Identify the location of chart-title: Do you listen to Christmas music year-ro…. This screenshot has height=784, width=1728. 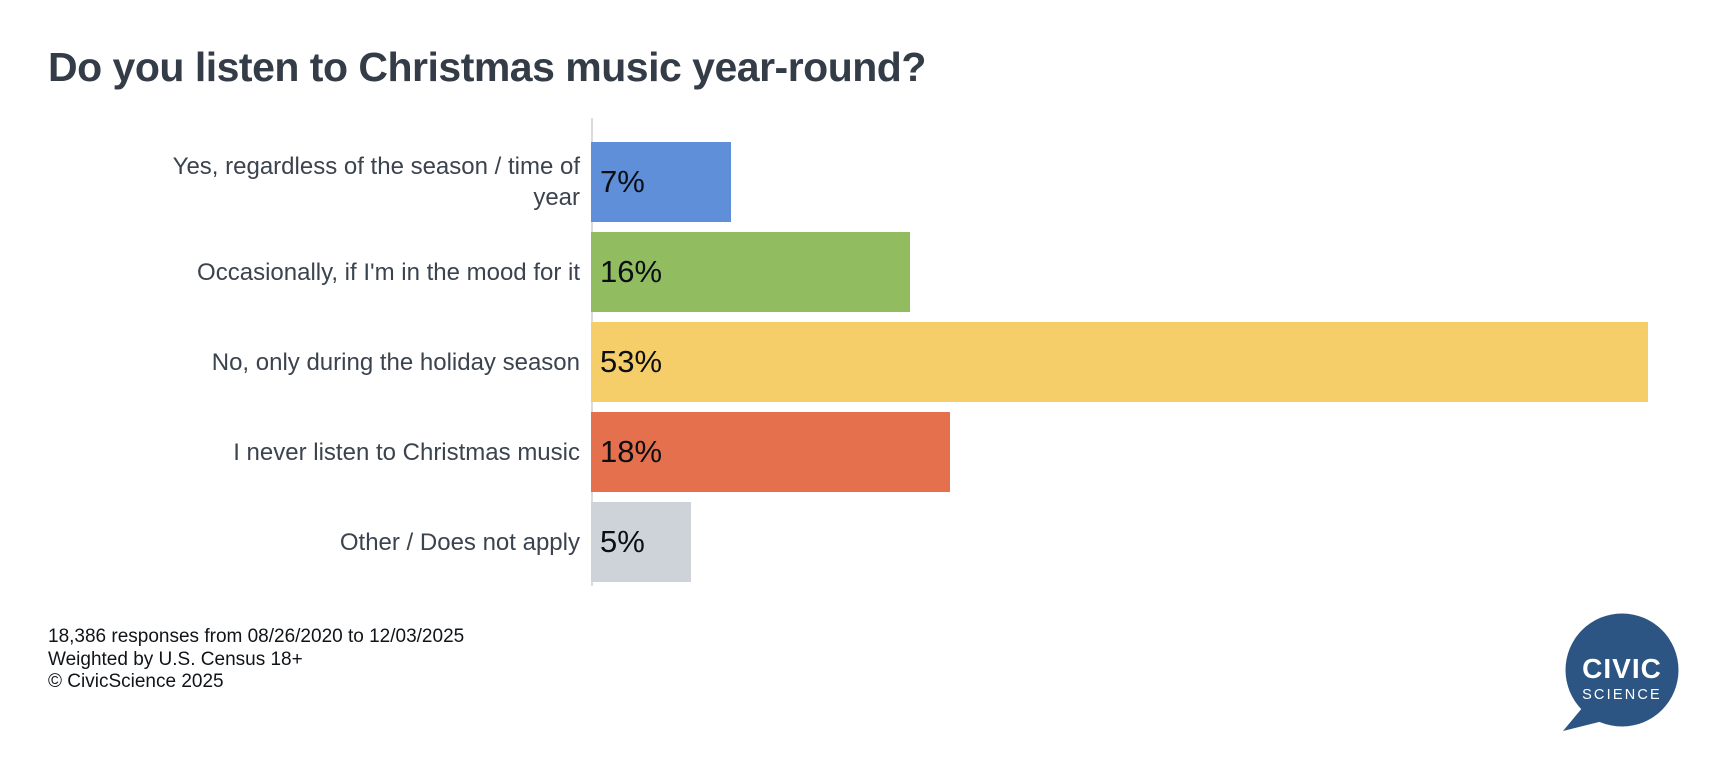
(487, 67).